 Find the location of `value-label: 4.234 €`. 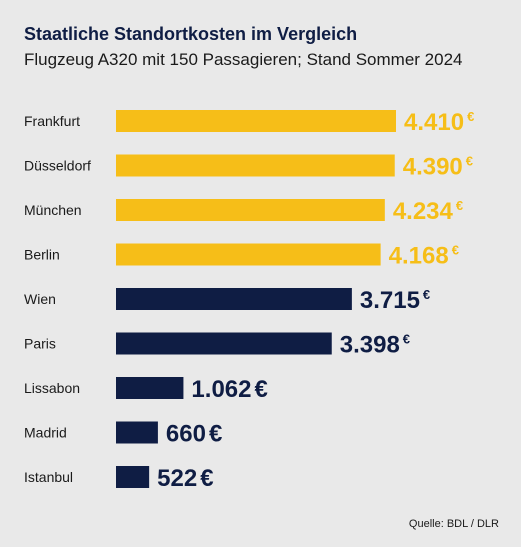

value-label: 4.234 € is located at coordinates (428, 211).